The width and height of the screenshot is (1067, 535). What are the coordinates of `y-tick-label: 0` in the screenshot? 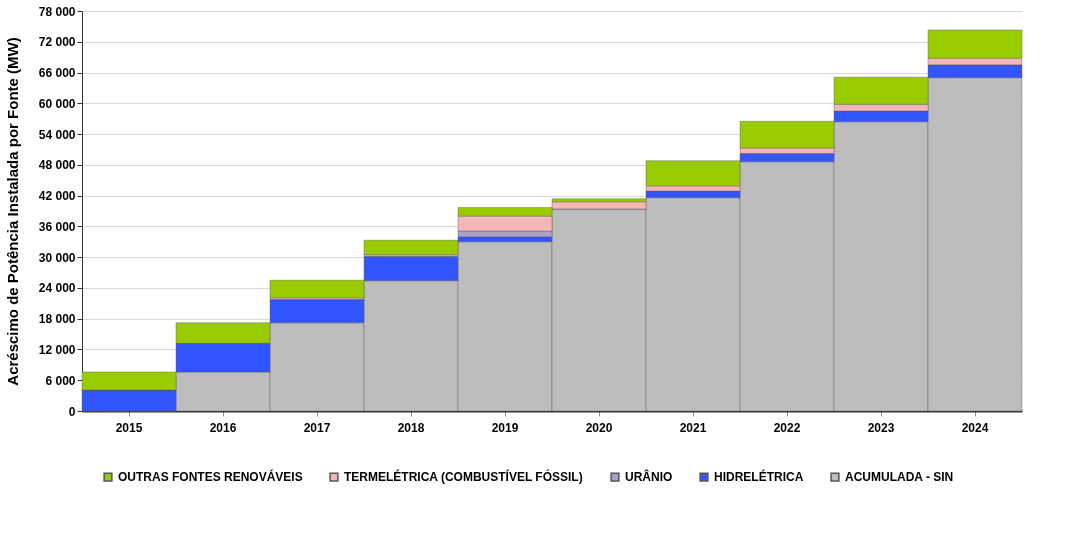 It's located at (72, 411).